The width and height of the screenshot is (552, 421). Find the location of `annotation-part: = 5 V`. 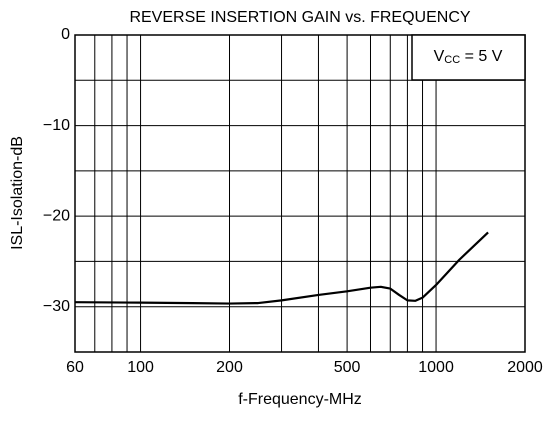

annotation-part: = 5 V is located at coordinates (481, 56).